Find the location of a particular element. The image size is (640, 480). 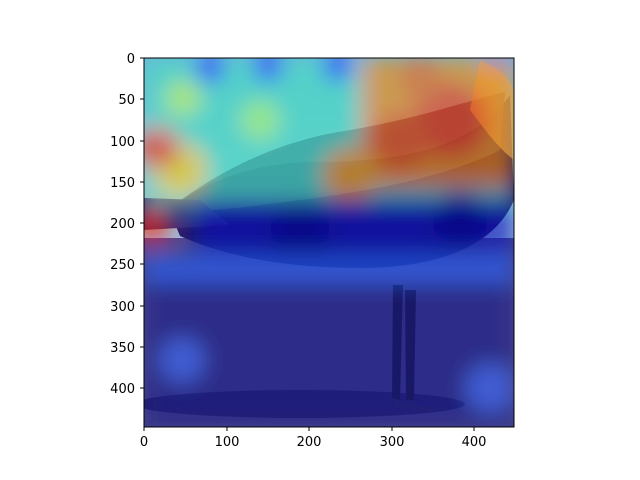

x-tick-label: 400 is located at coordinates (474, 442).